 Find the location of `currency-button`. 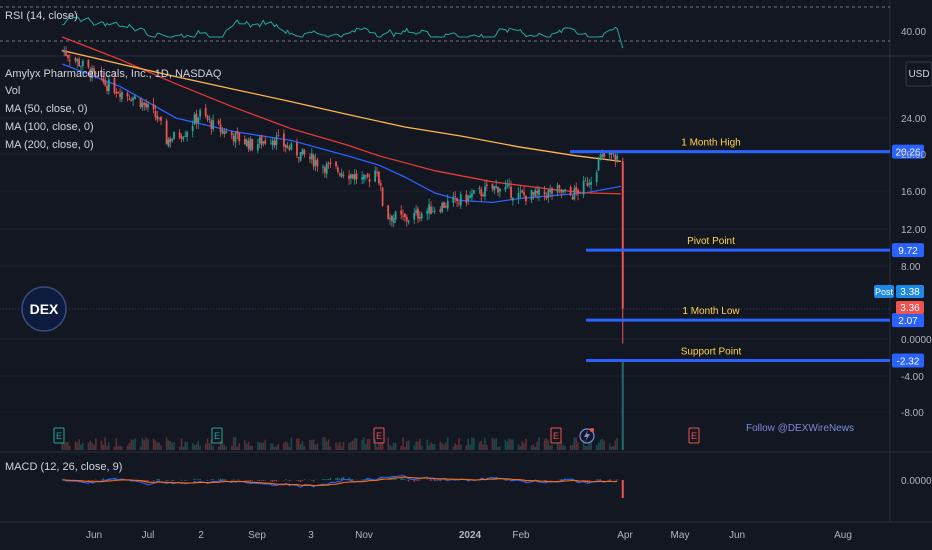

currency-button is located at coordinates (918, 74).